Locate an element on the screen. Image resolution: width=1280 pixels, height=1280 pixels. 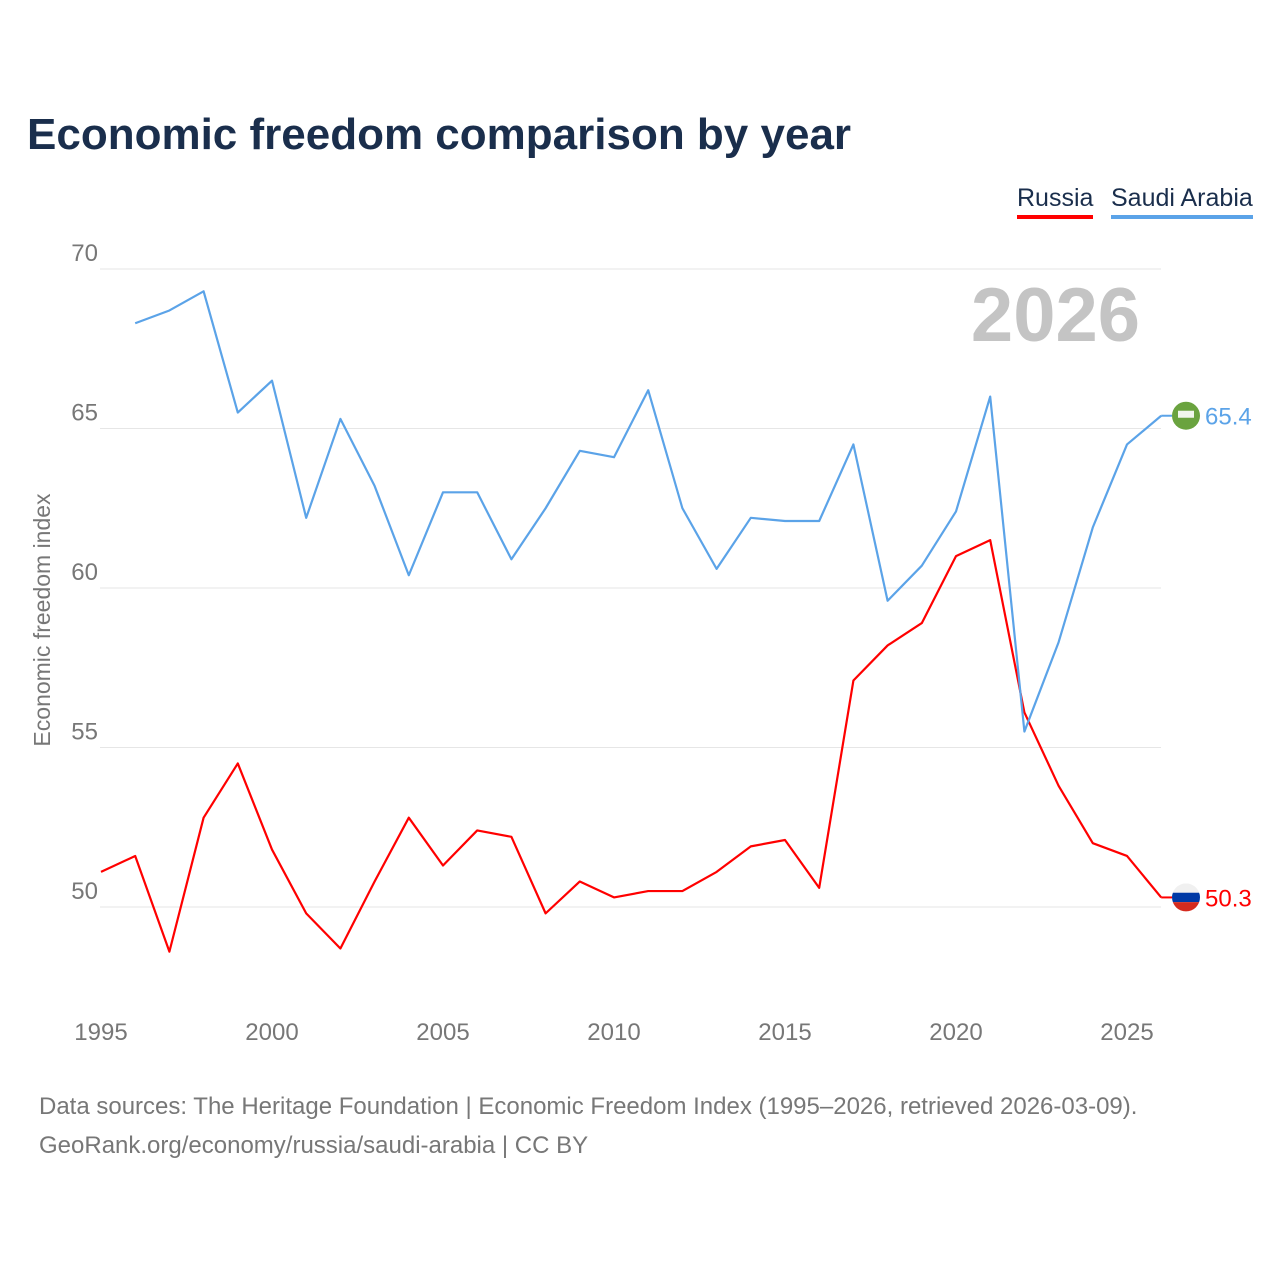
x-tick-label: 1995 is located at coordinates (100, 1032).